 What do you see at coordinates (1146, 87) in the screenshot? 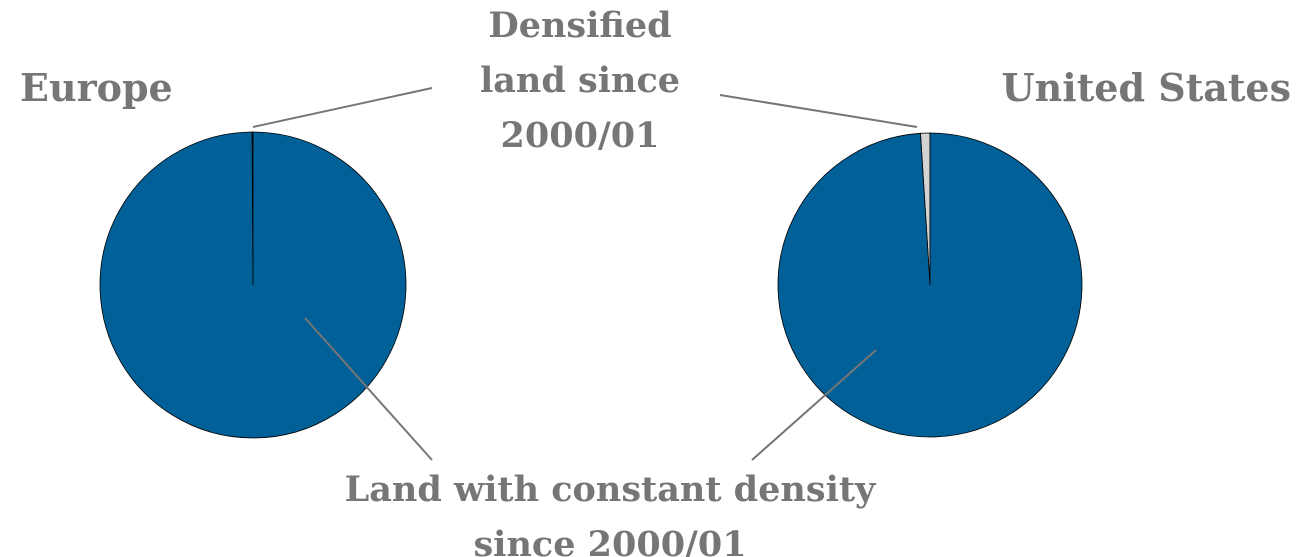
I see `pie-title: United States` at bounding box center [1146, 87].